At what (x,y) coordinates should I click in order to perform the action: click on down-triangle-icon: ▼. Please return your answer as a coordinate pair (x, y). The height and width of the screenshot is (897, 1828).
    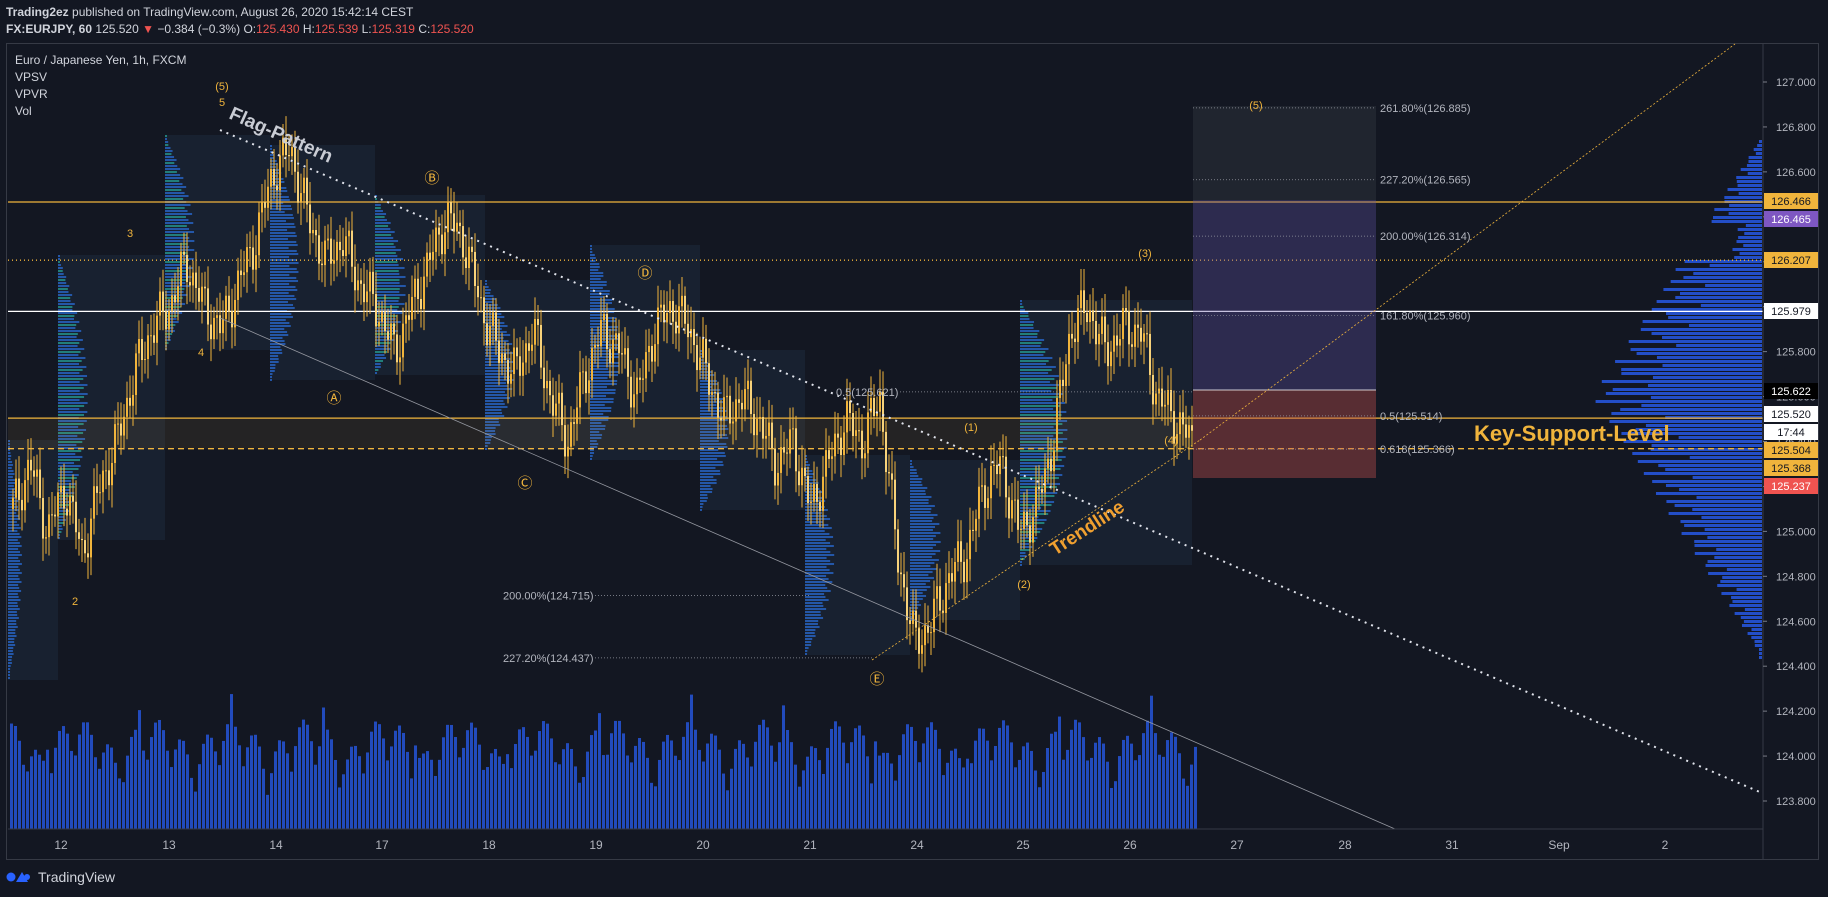
    Looking at the image, I should click on (148, 29).